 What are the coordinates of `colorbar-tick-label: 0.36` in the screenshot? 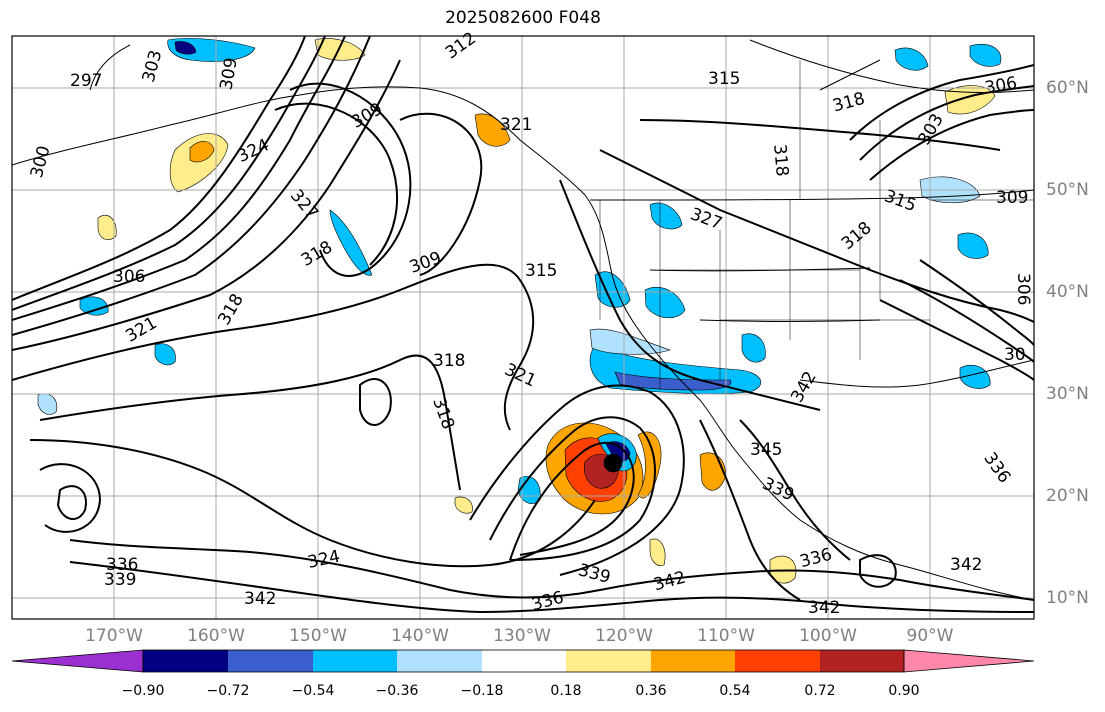 It's located at (651, 691).